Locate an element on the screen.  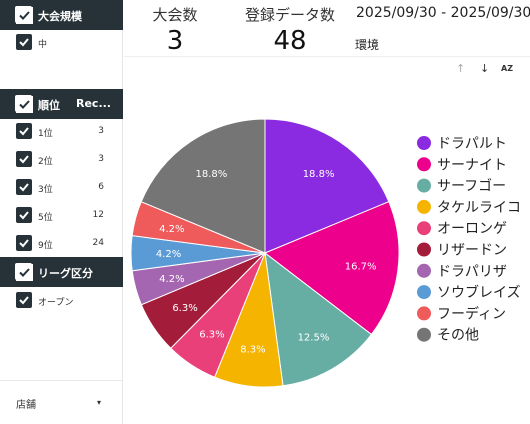
filter-title: 大会規模 is located at coordinates (60, 16).